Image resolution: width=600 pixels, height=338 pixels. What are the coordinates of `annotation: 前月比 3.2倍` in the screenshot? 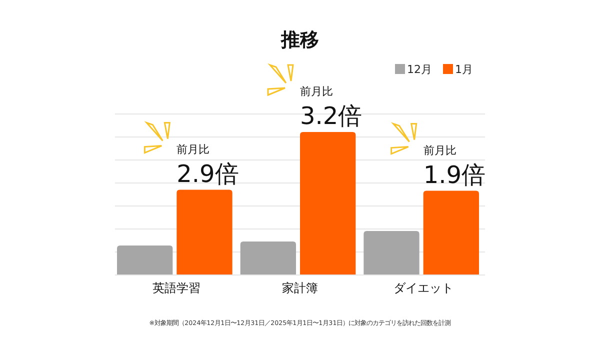 It's located at (331, 107).